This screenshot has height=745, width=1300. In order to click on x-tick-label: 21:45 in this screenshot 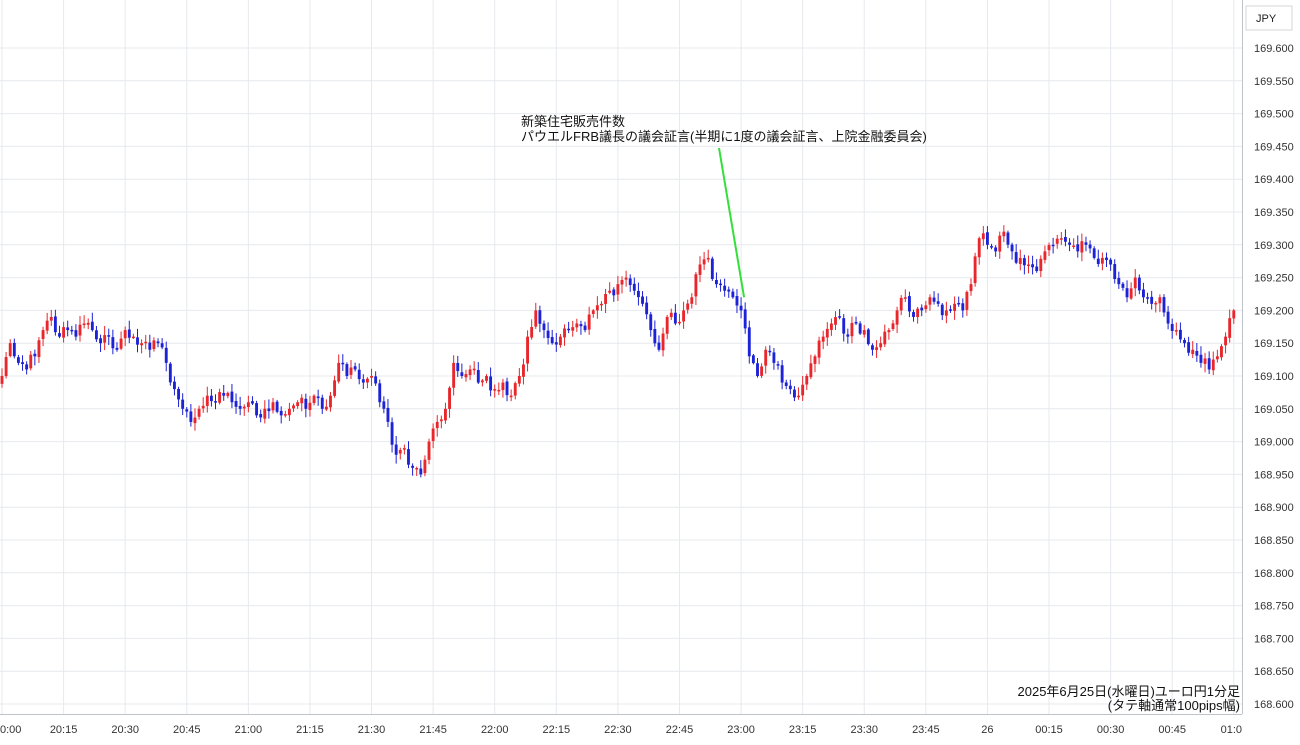, I will do `click(433, 730)`.